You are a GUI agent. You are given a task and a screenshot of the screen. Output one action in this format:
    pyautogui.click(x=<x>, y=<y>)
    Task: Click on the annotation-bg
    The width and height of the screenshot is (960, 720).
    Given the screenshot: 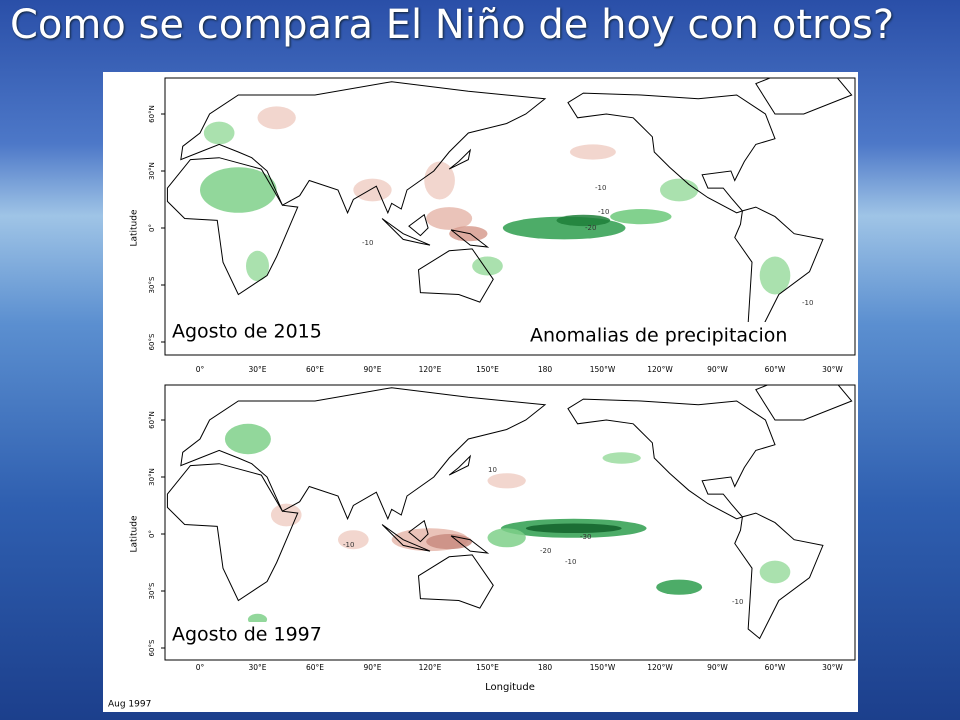 What is the action you would take?
    pyautogui.click(x=686, y=335)
    